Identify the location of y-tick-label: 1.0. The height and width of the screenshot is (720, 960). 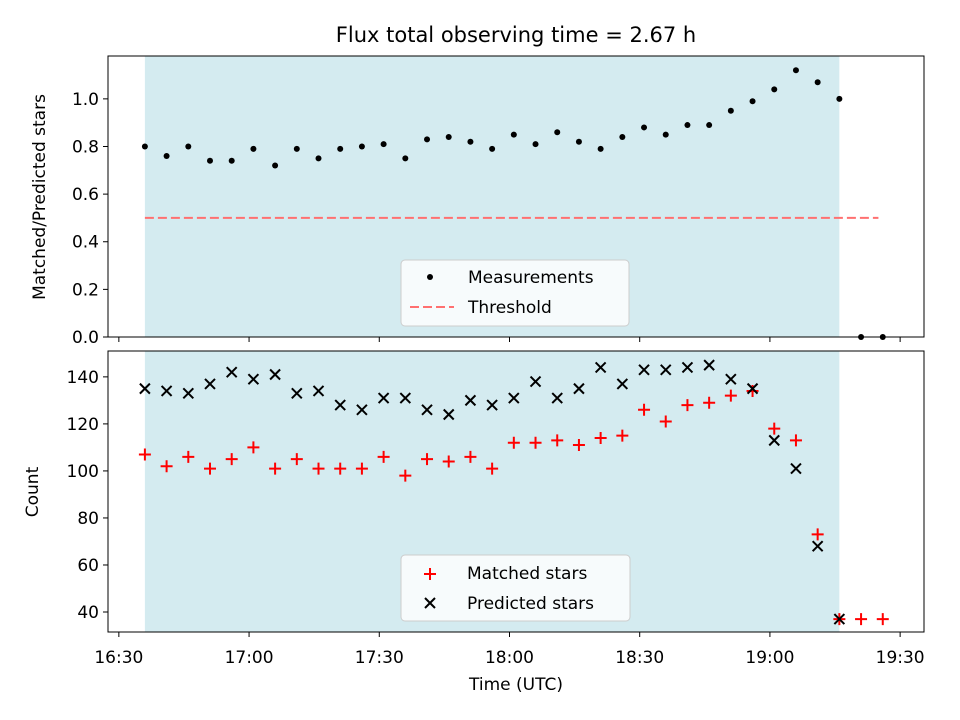
(85, 100).